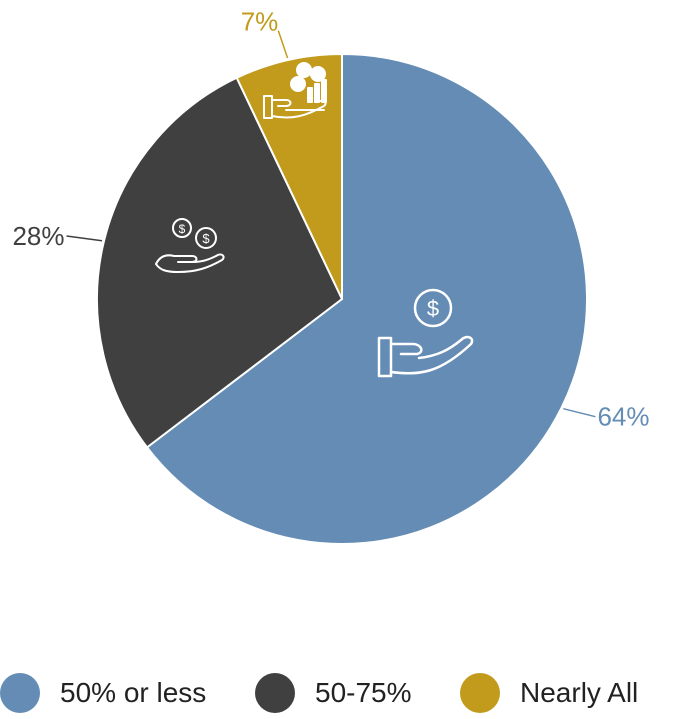 This screenshot has height=719, width=681. Describe the element at coordinates (190, 245) in the screenshot. I see `hand-holding-coins-icon: $ $` at that location.